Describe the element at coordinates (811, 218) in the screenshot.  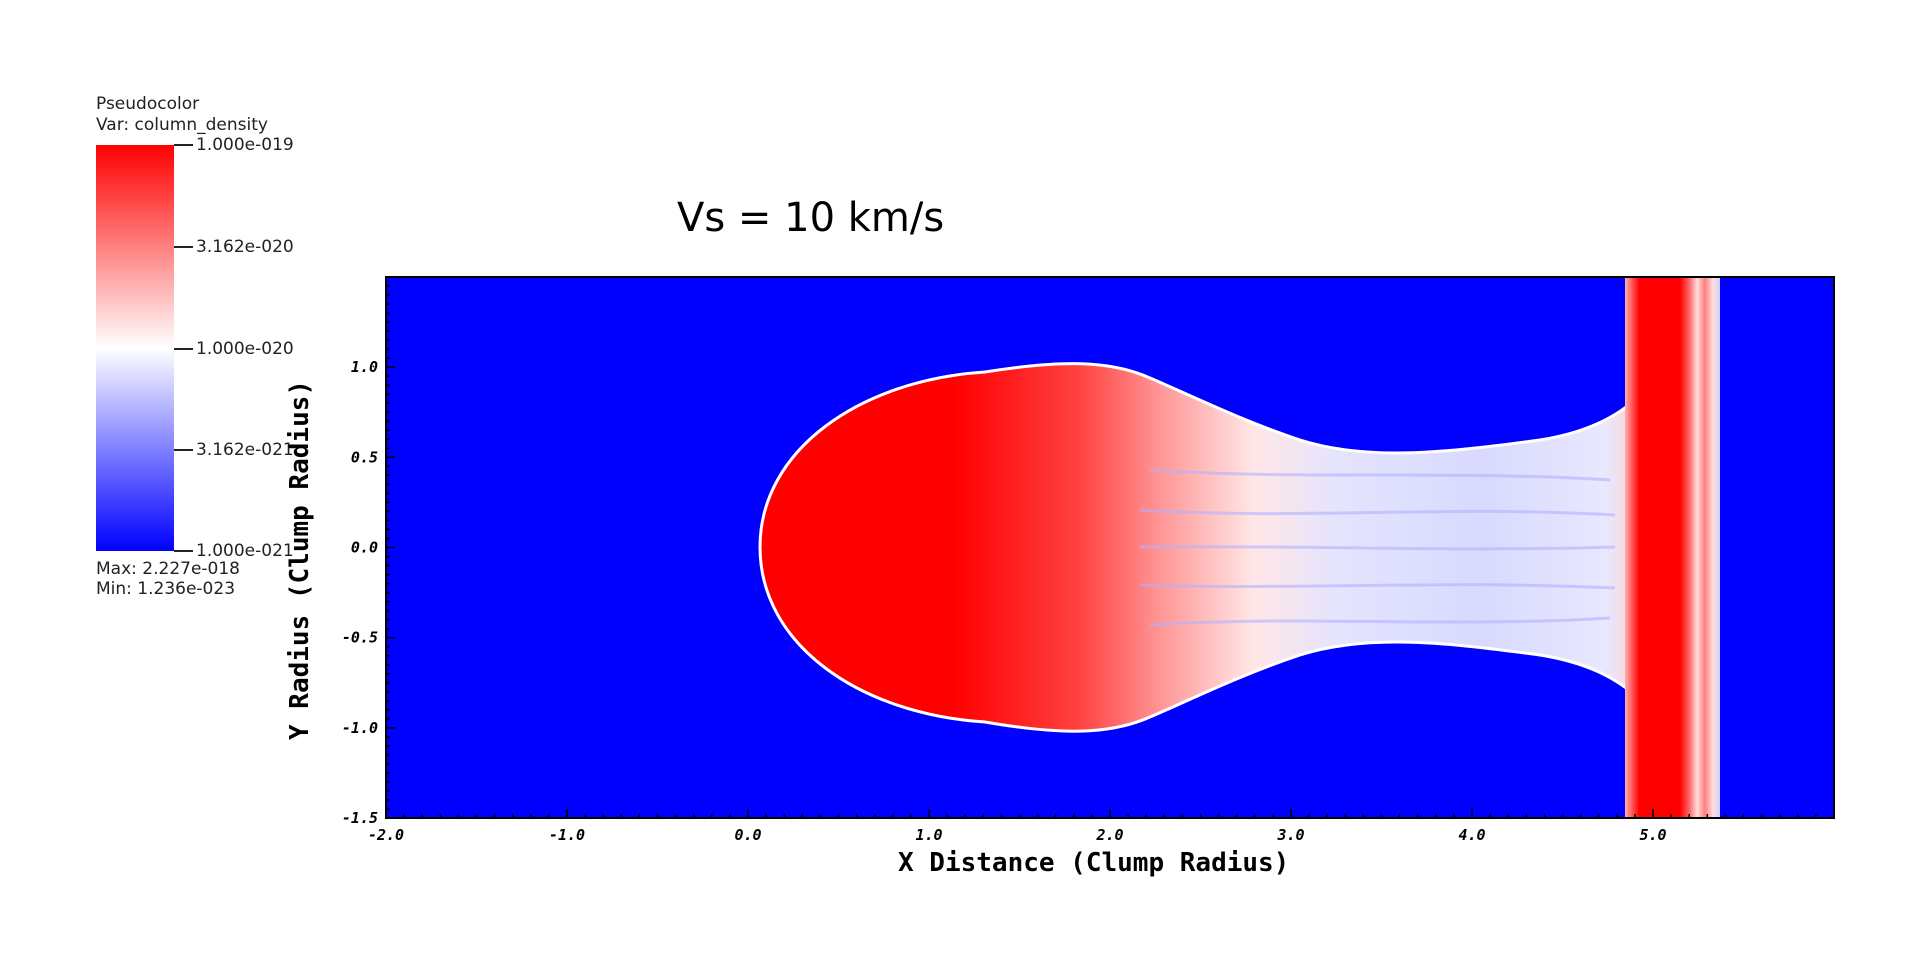
I see `chart-title: Vs = 10 km/s` at that location.